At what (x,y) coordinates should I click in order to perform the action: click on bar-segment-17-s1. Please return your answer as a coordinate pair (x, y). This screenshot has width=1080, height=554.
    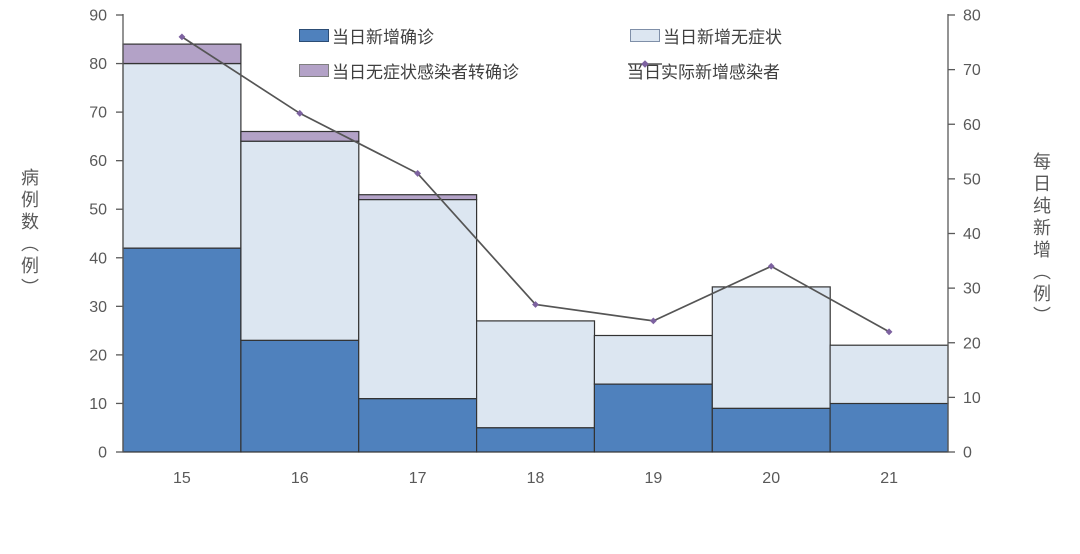
    Looking at the image, I should click on (418, 299).